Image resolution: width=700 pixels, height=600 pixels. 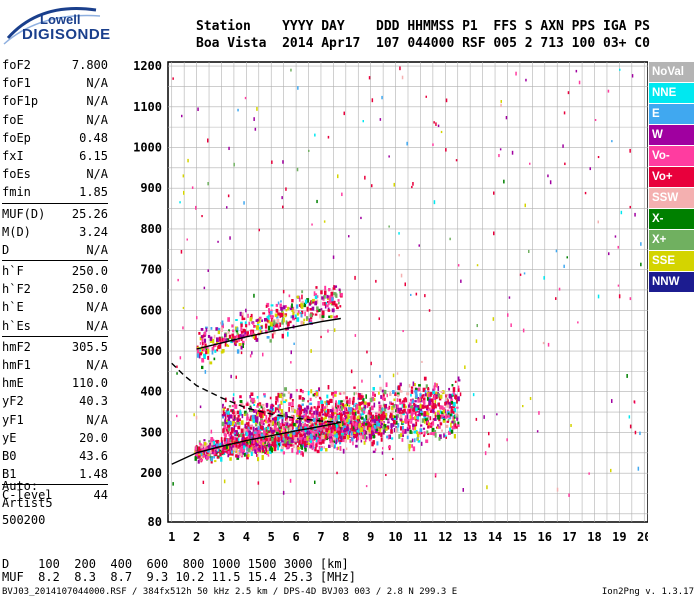 What do you see at coordinates (671, 72) in the screenshot?
I see `legend-item-noval: NoVal` at bounding box center [671, 72].